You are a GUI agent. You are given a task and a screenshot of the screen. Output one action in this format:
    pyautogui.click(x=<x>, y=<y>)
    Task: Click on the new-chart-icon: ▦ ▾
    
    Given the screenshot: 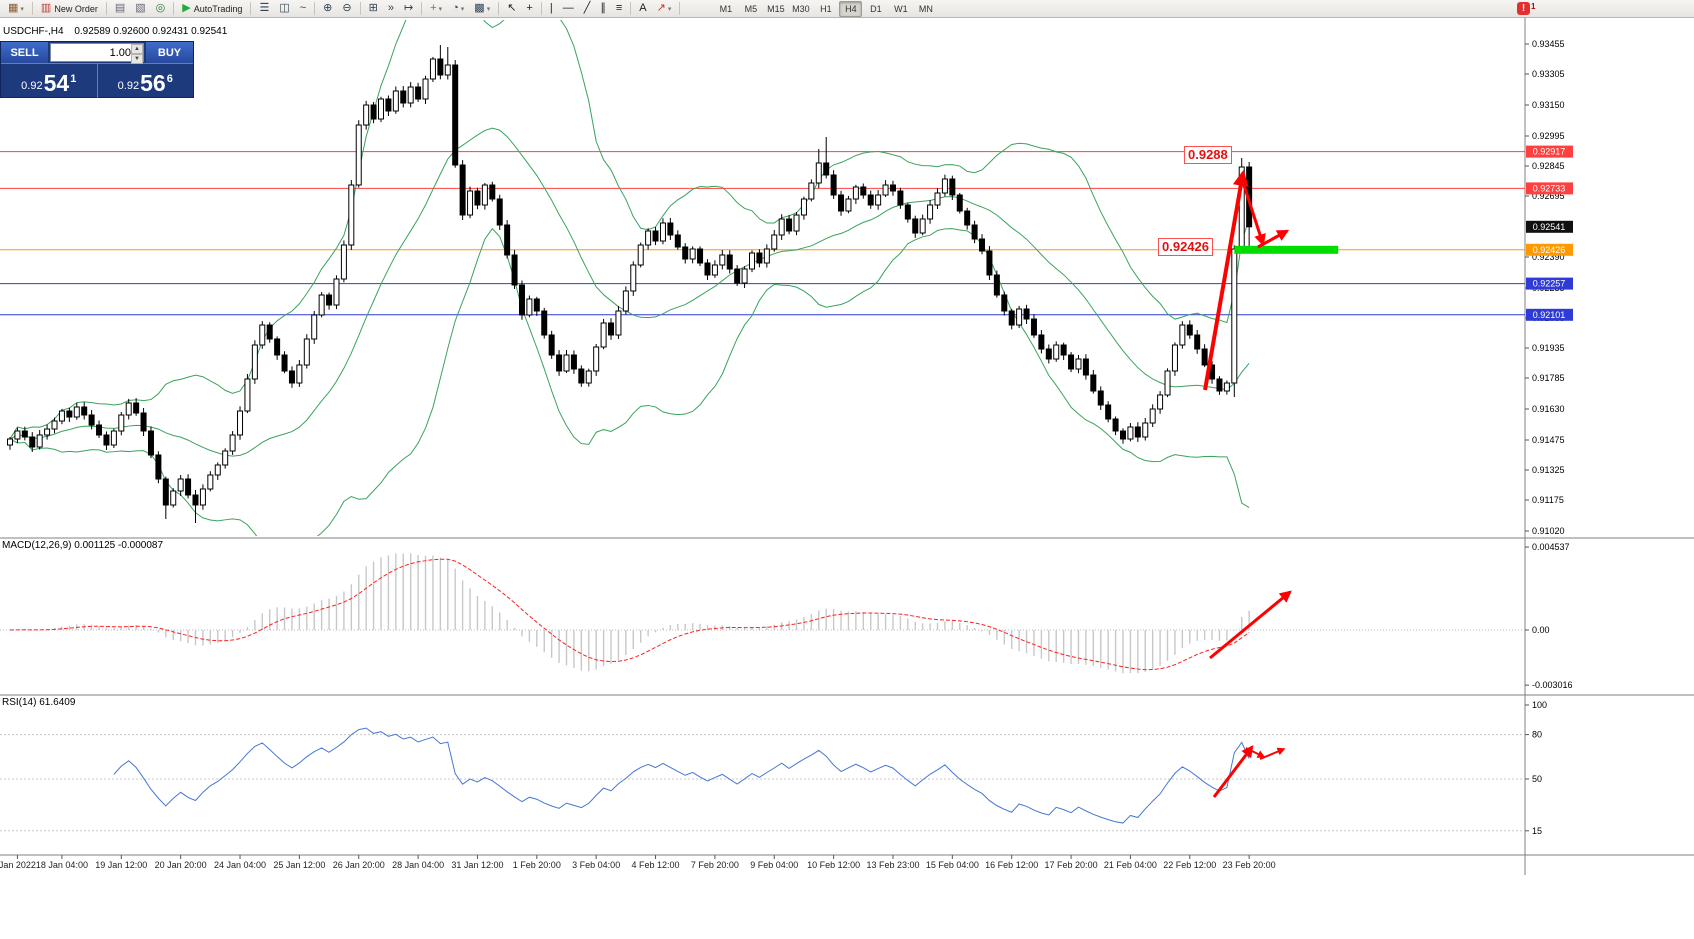 What is the action you would take?
    pyautogui.click(x=16, y=8)
    